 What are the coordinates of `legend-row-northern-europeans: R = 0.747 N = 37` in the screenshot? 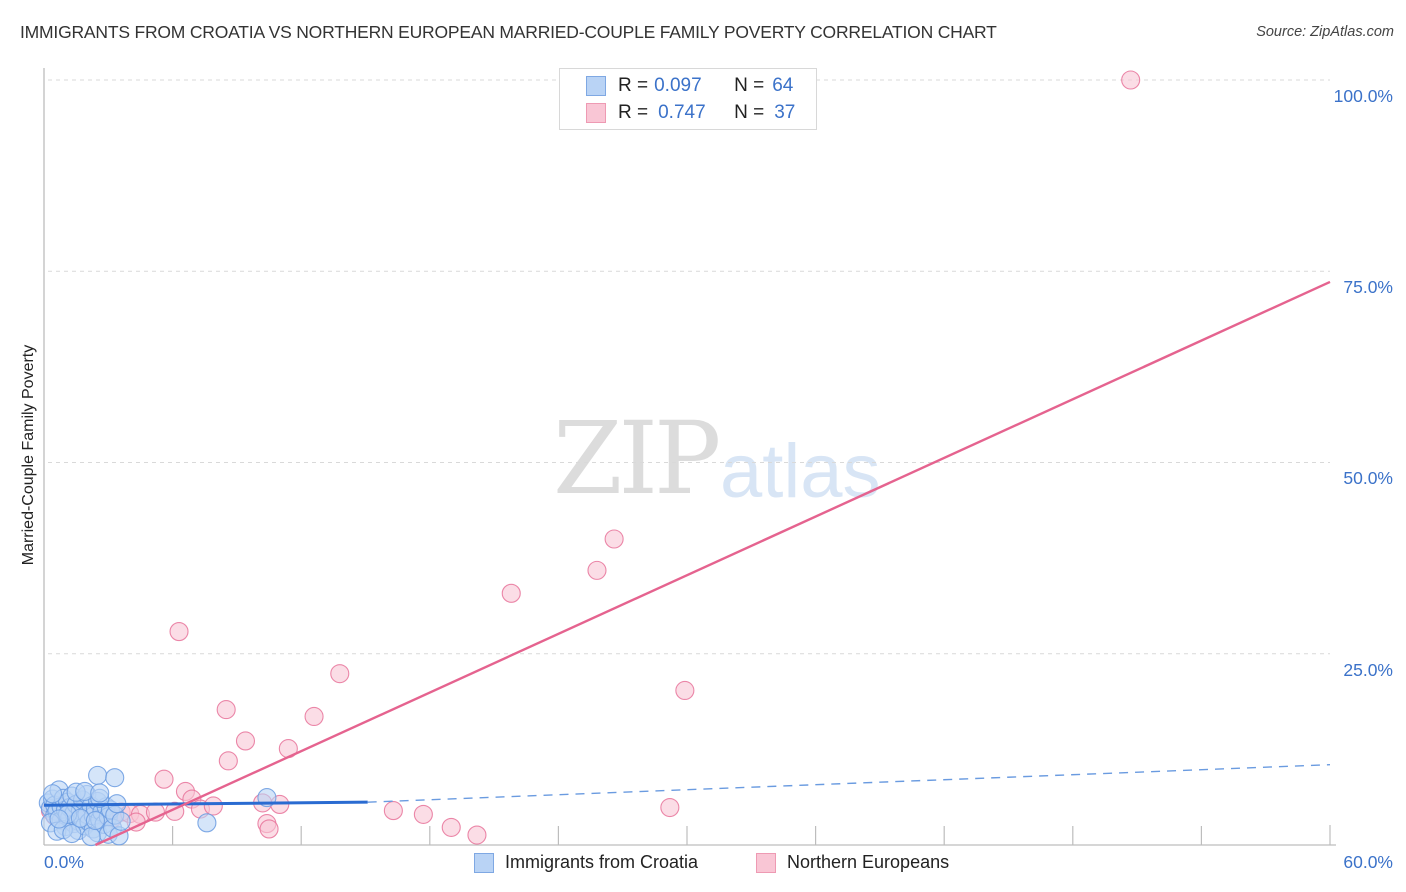 It's located at (690, 113).